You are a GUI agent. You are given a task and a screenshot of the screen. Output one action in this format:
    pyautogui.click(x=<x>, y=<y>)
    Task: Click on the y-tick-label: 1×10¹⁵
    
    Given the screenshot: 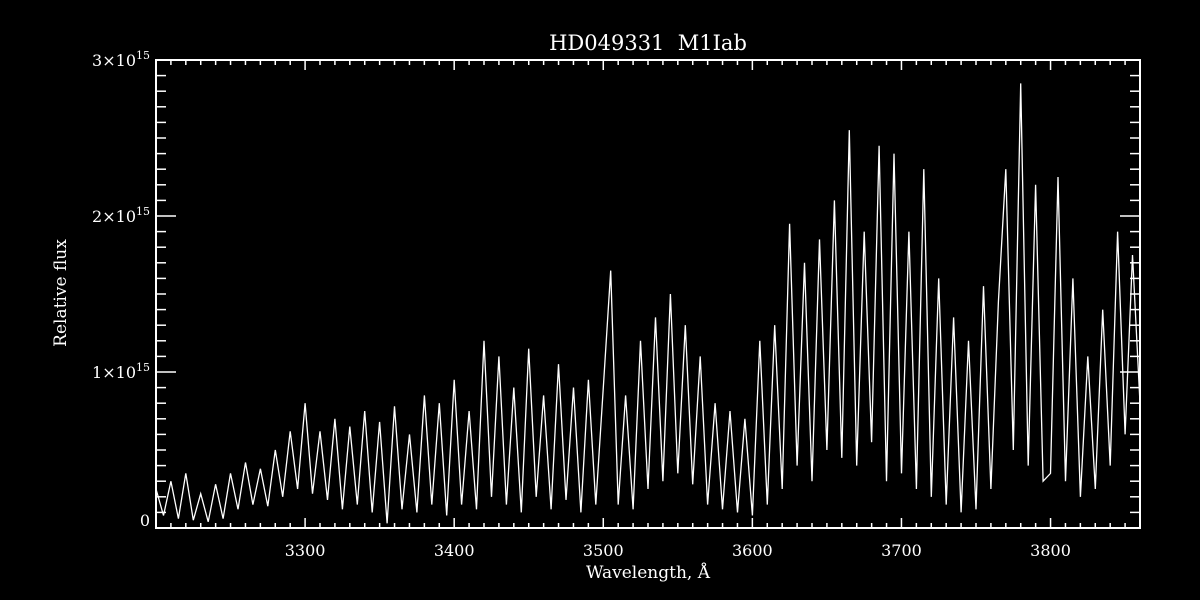 What is the action you would take?
    pyautogui.click(x=121, y=371)
    